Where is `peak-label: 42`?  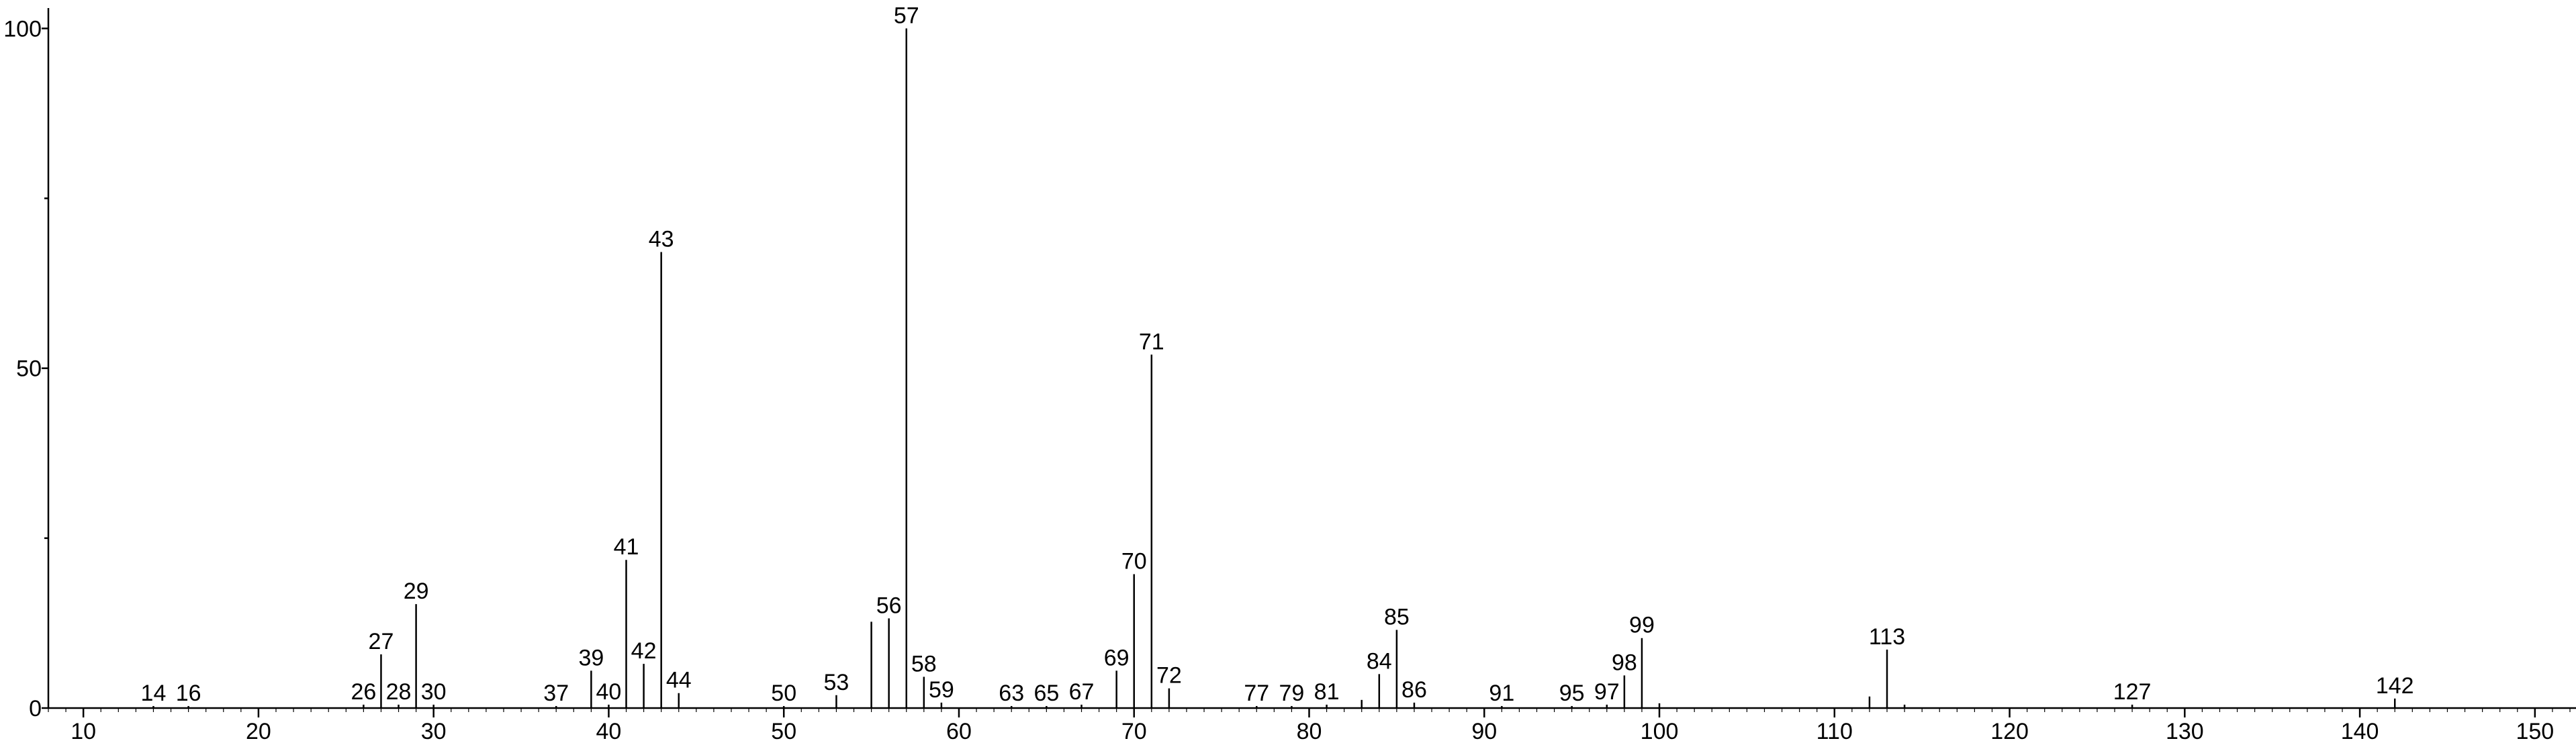 peak-label: 42 is located at coordinates (644, 651).